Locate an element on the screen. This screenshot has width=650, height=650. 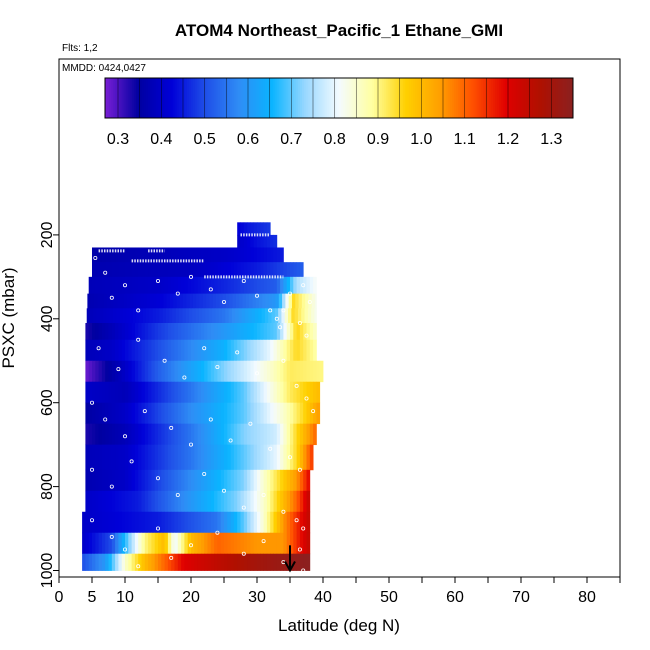
y-axis-label: PSXC (mbar) is located at coordinates (9, 317).